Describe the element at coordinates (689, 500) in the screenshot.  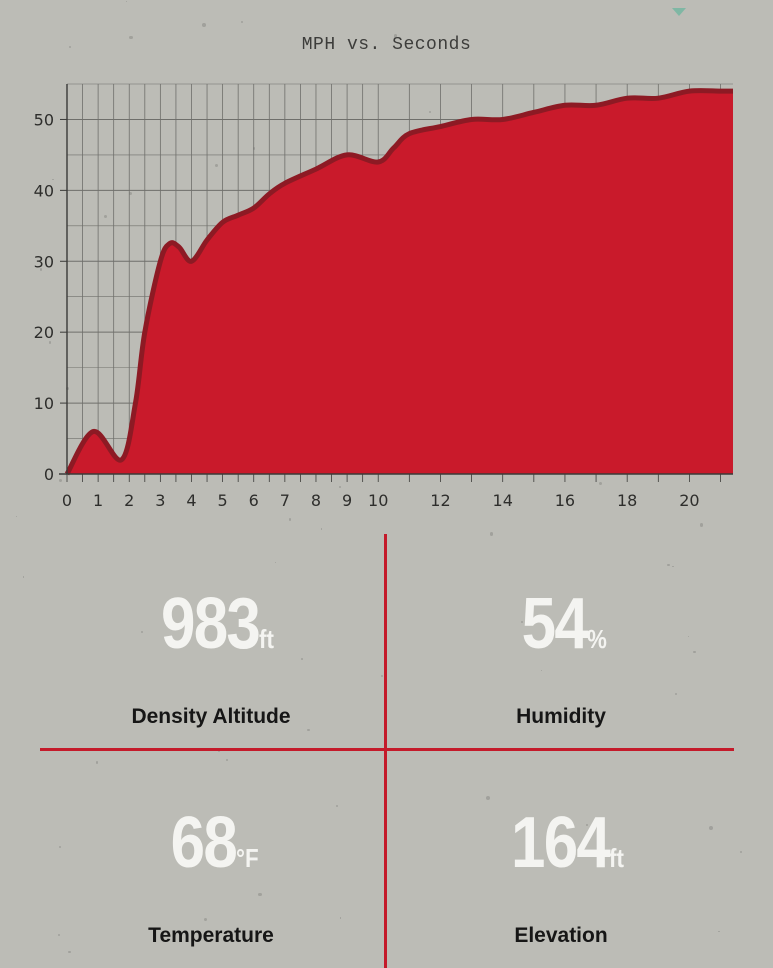
I see `x-tick-label: 20` at that location.